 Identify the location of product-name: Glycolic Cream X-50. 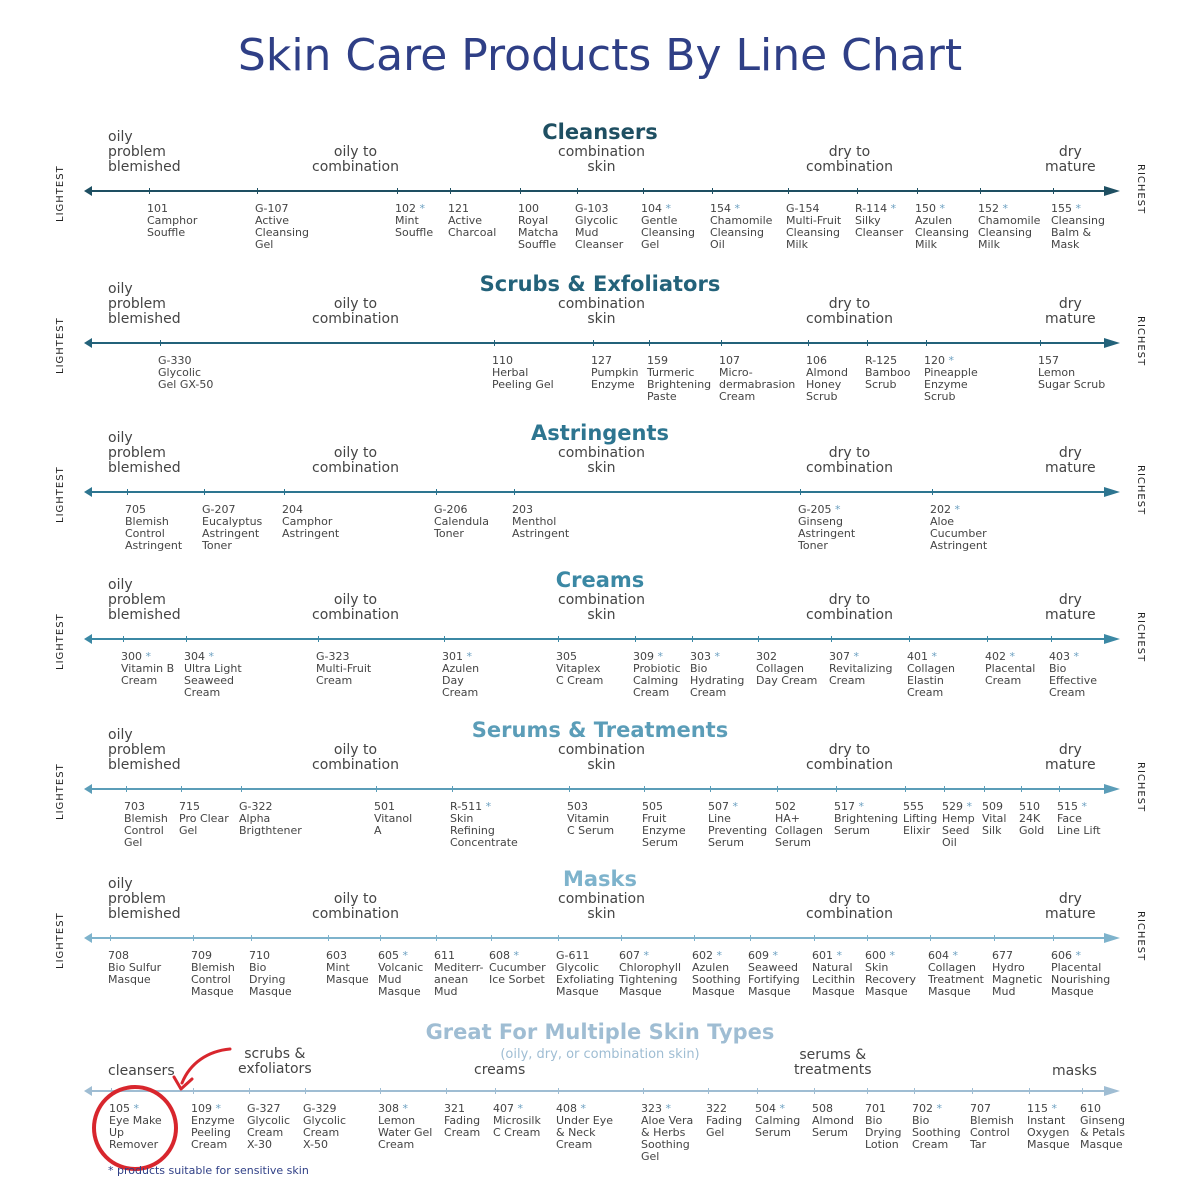
(325, 1132).